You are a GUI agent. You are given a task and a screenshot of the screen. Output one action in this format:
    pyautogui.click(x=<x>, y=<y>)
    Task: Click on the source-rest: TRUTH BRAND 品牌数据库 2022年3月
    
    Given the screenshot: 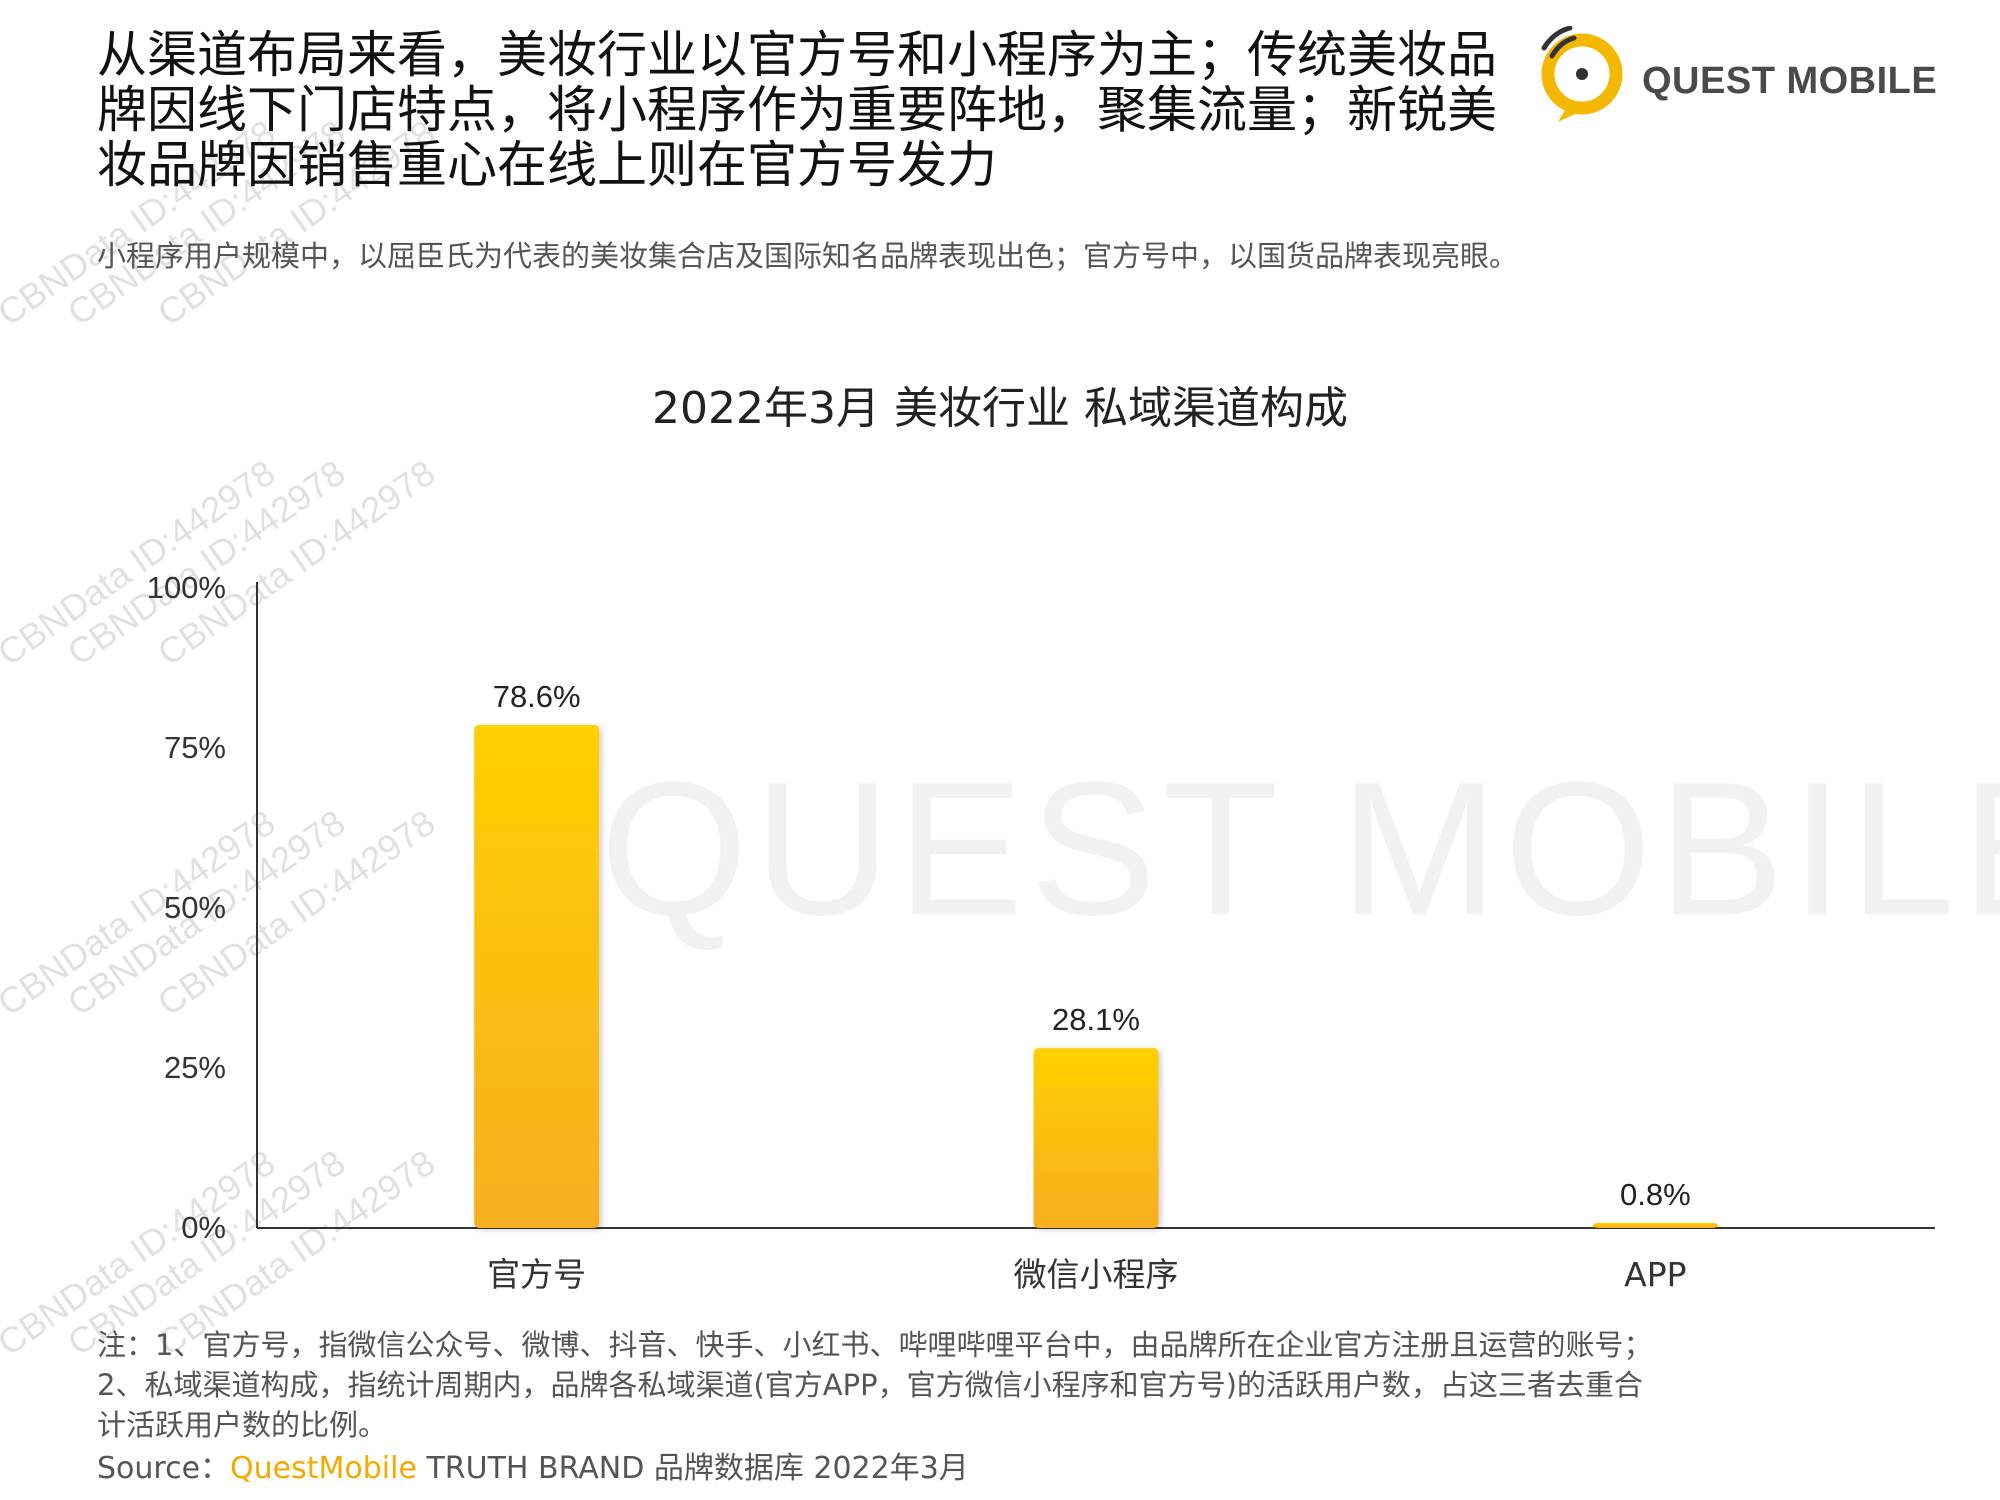 What is the action you would take?
    pyautogui.click(x=692, y=1468)
    